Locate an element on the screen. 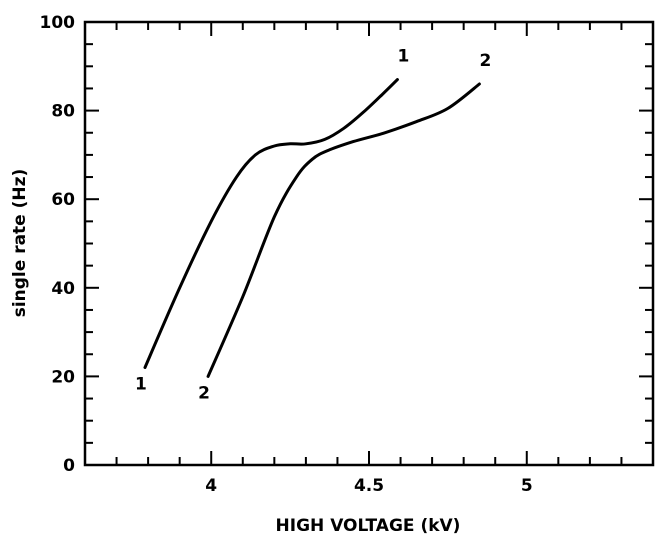 The width and height of the screenshot is (655, 544). y-tick-label: 60 is located at coordinates (63, 200).